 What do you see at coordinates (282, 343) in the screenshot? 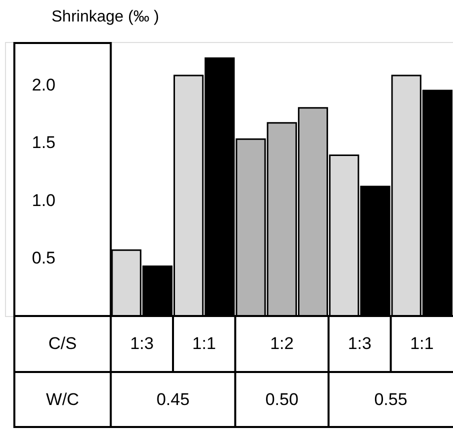
I see `text: 1:2` at bounding box center [282, 343].